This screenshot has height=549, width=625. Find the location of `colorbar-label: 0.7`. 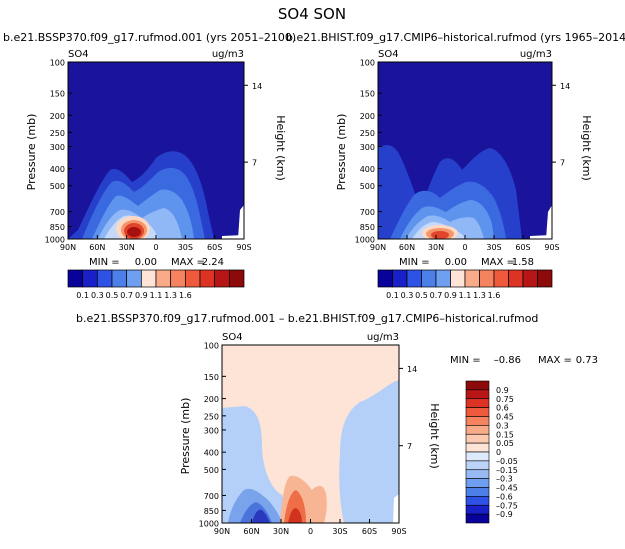

colorbar-label: 0.7 is located at coordinates (126, 295).